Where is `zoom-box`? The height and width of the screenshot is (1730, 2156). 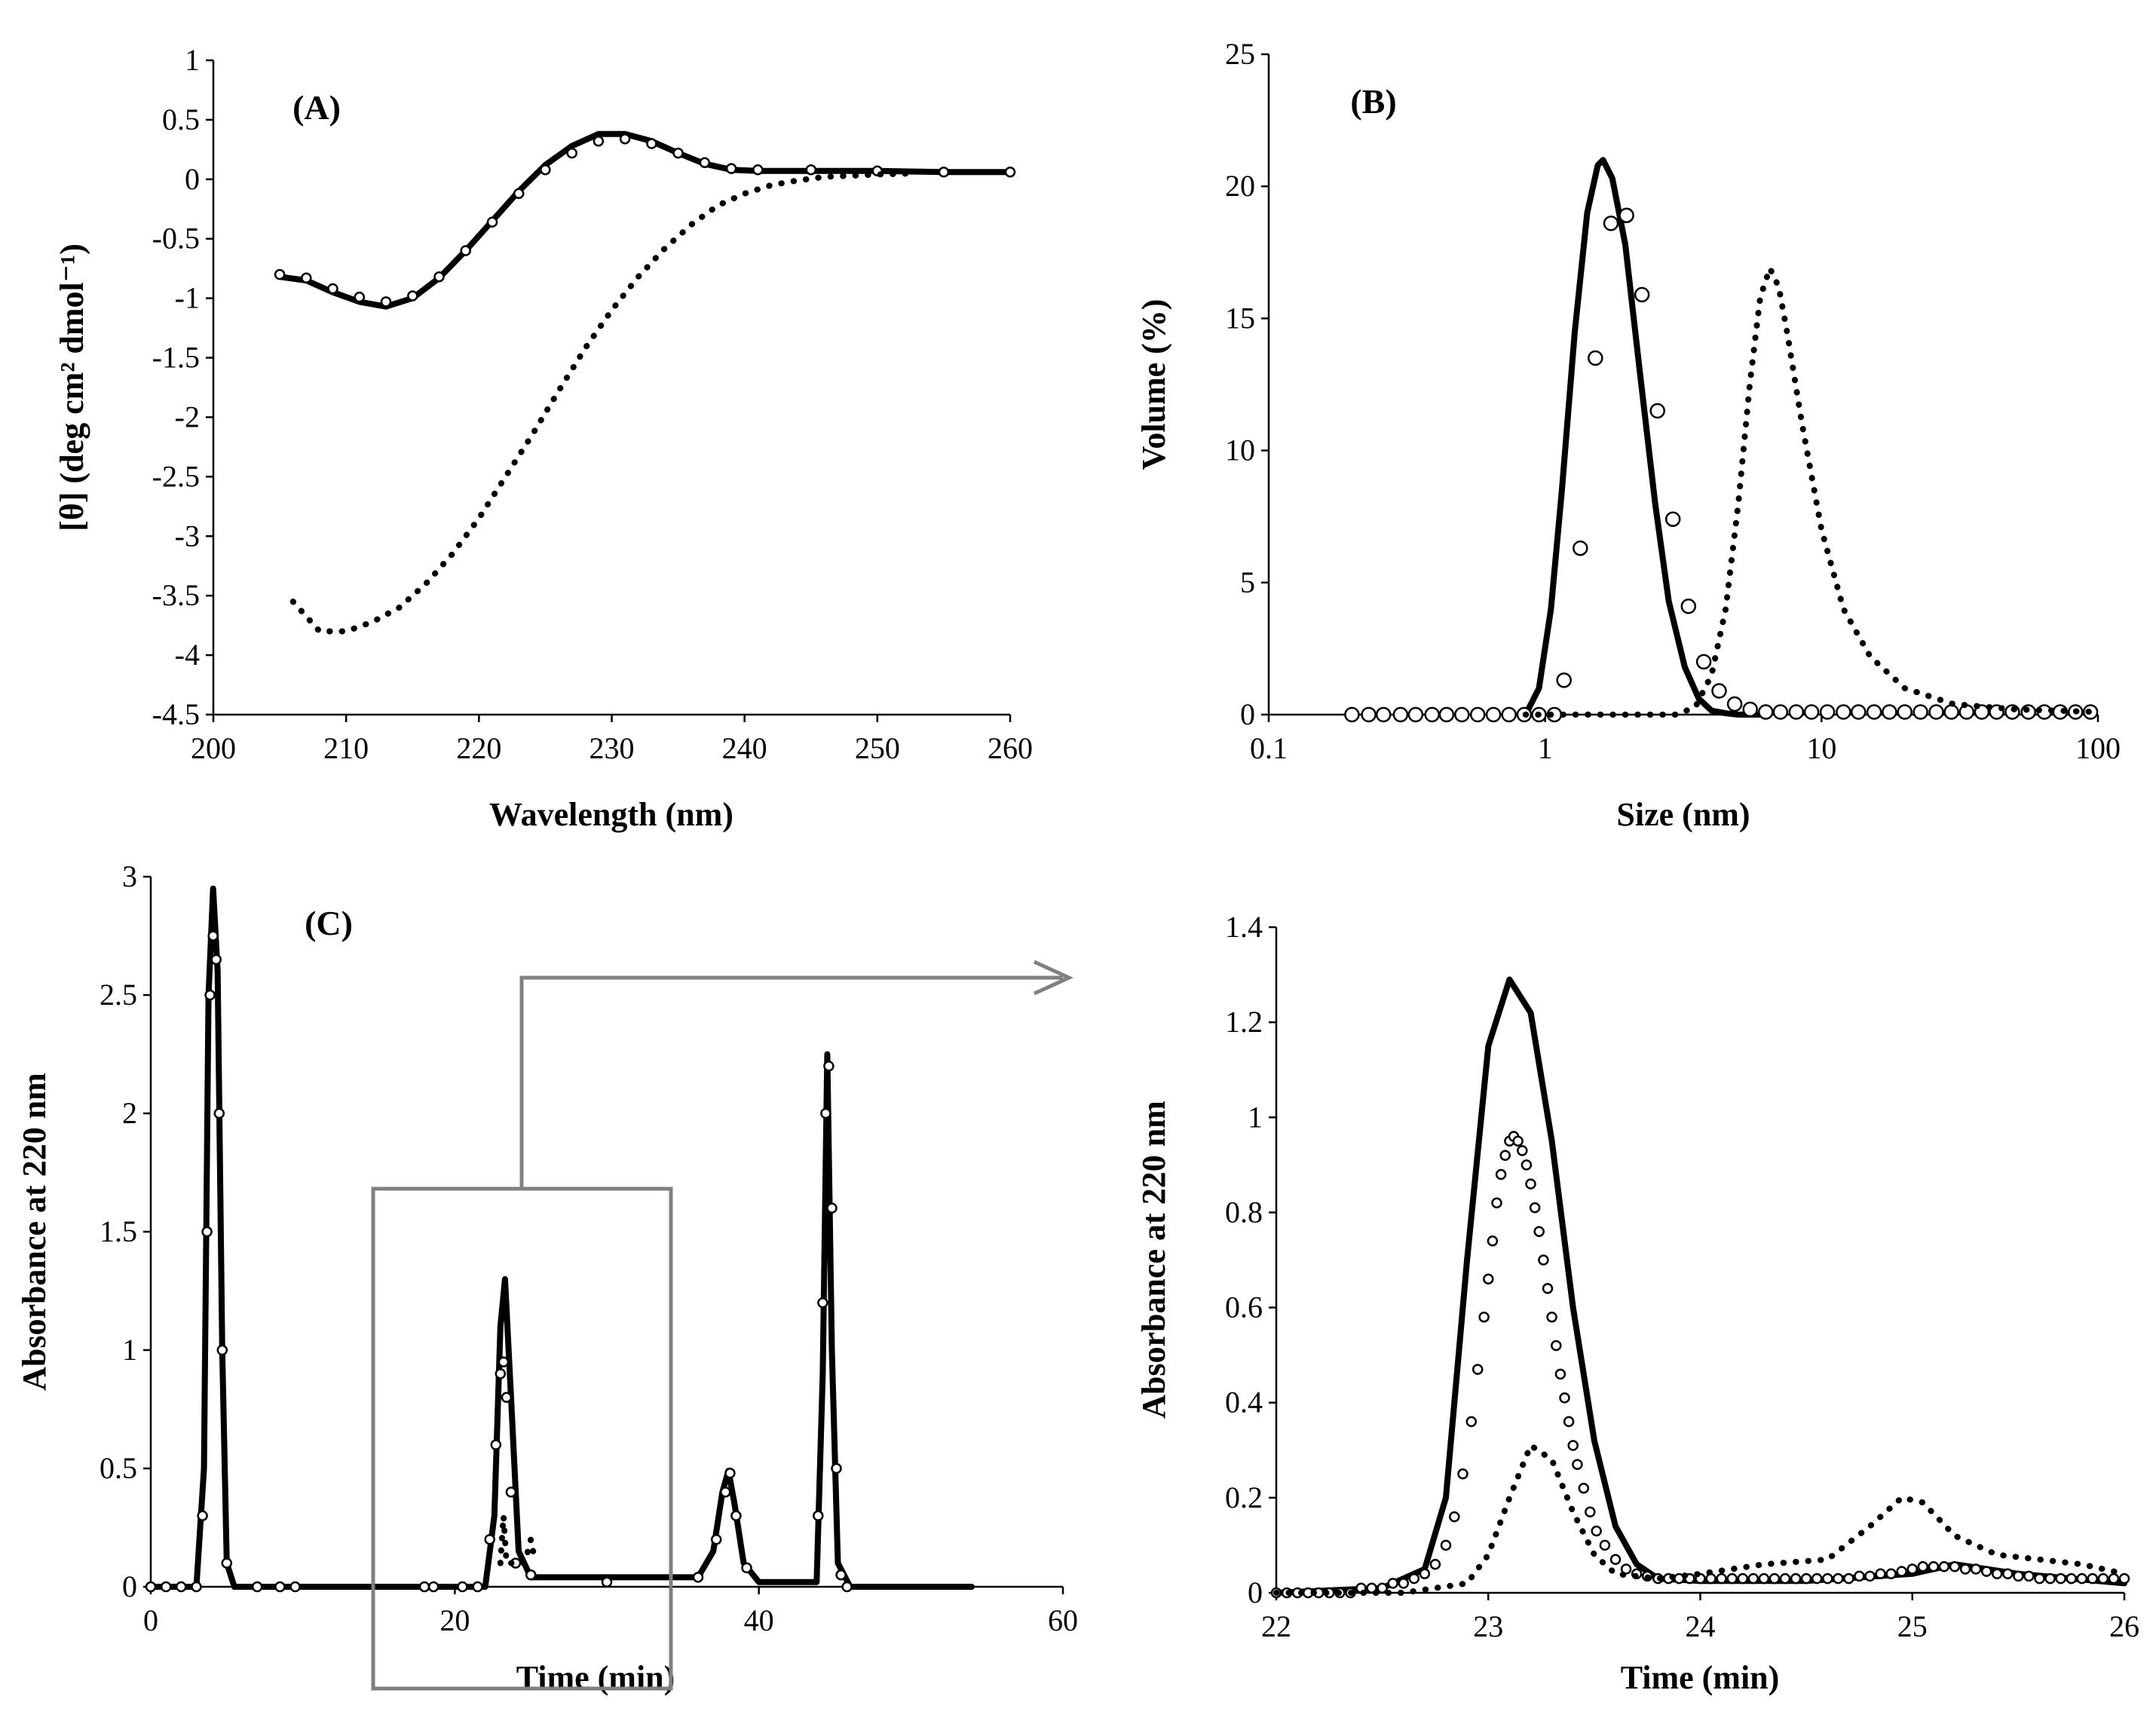 zoom-box is located at coordinates (522, 1439).